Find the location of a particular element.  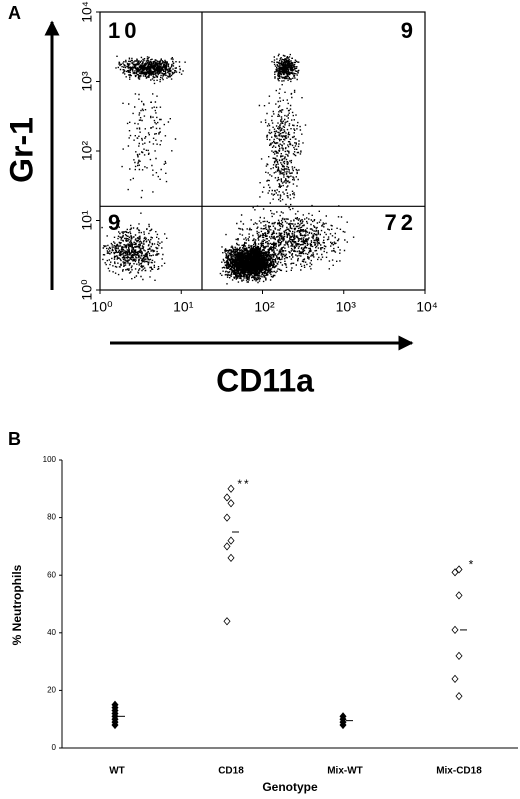

y-tick-label: 40 is located at coordinates (51, 632).